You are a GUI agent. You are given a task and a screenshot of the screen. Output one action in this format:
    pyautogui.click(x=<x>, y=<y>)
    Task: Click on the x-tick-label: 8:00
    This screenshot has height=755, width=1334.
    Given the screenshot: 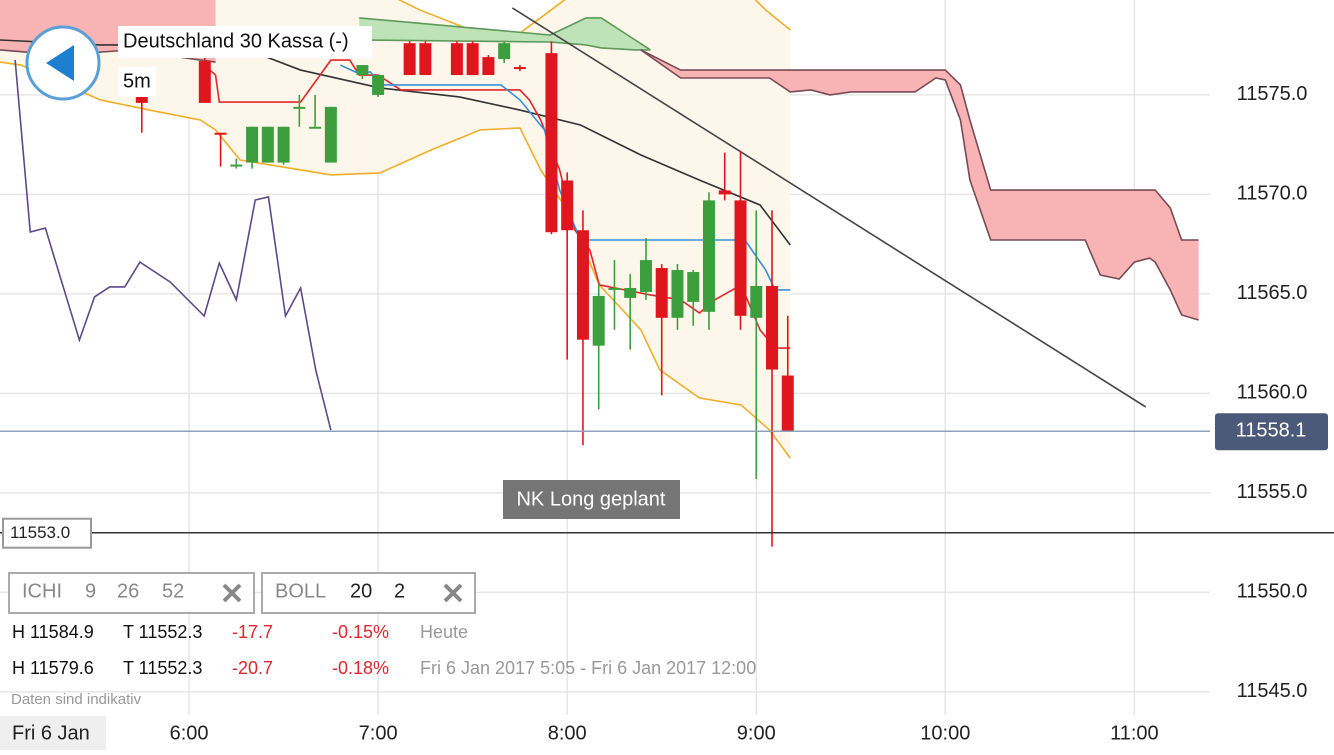 What is the action you would take?
    pyautogui.click(x=567, y=733)
    